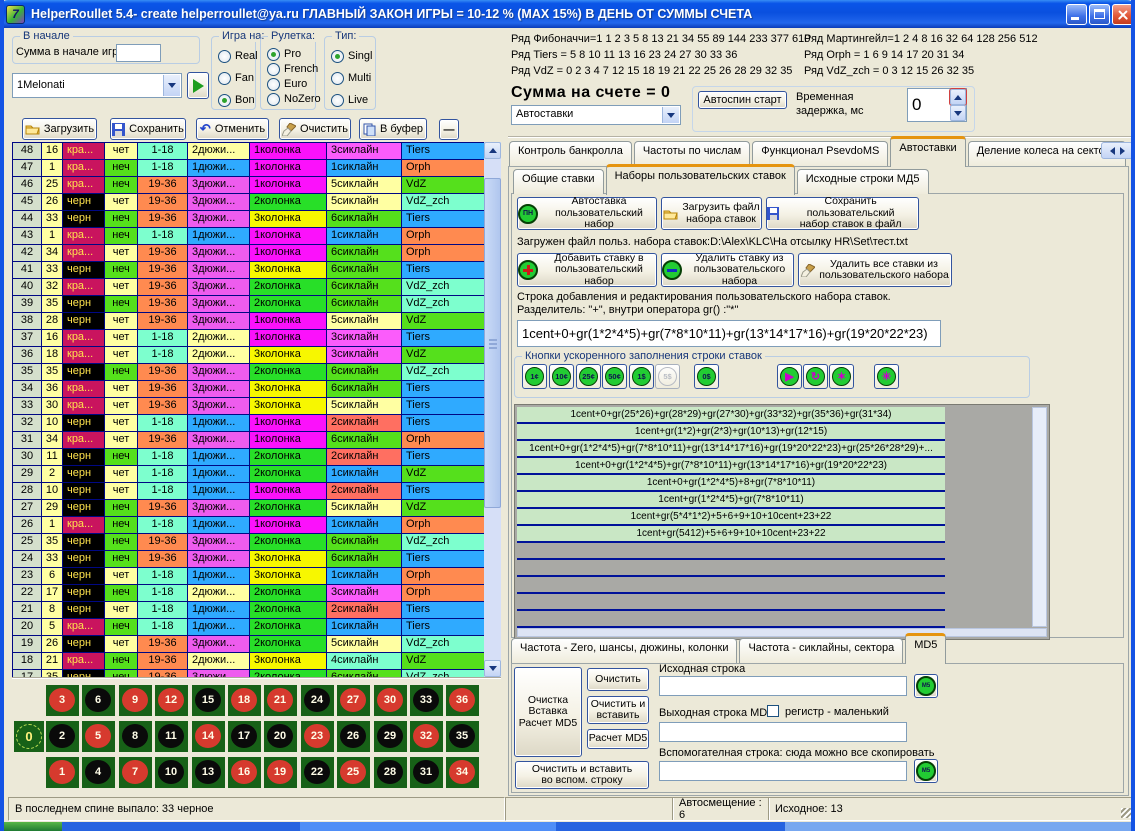  I want to click on tab-наборы-пользовательских-ставок: Наборы пользовательских ставок, so click(700, 179).